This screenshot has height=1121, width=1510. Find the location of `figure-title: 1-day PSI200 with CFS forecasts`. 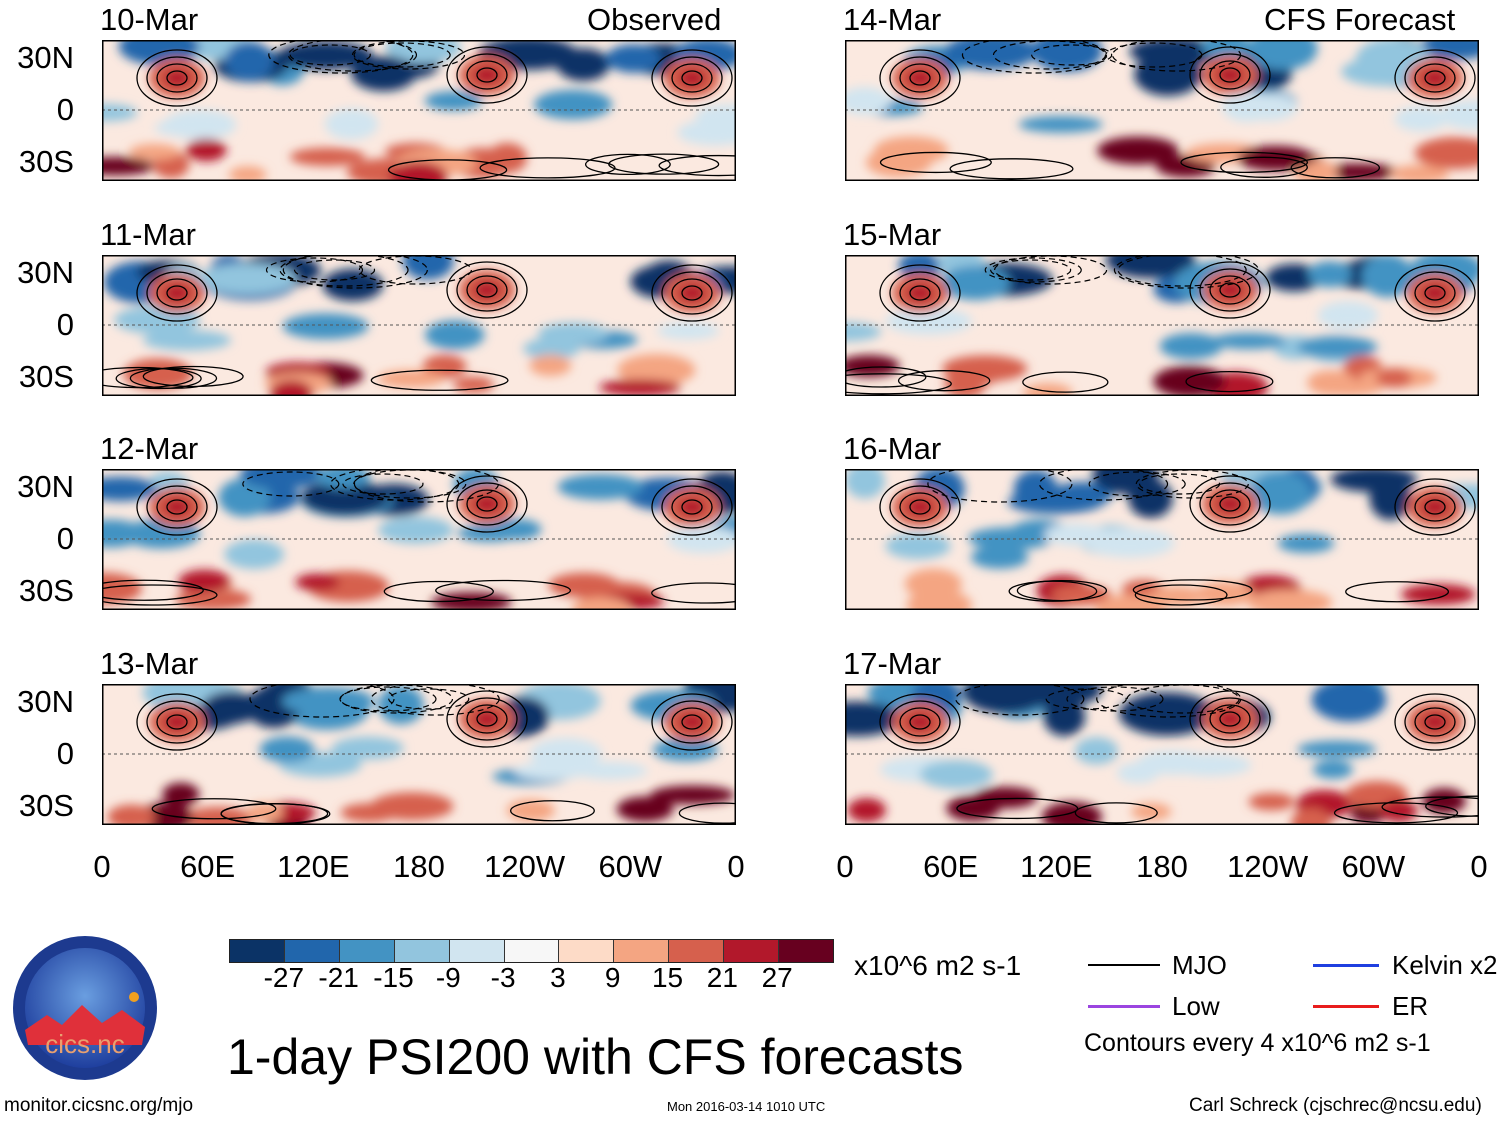

figure-title: 1-day PSI200 with CFS forecasts is located at coordinates (595, 1057).